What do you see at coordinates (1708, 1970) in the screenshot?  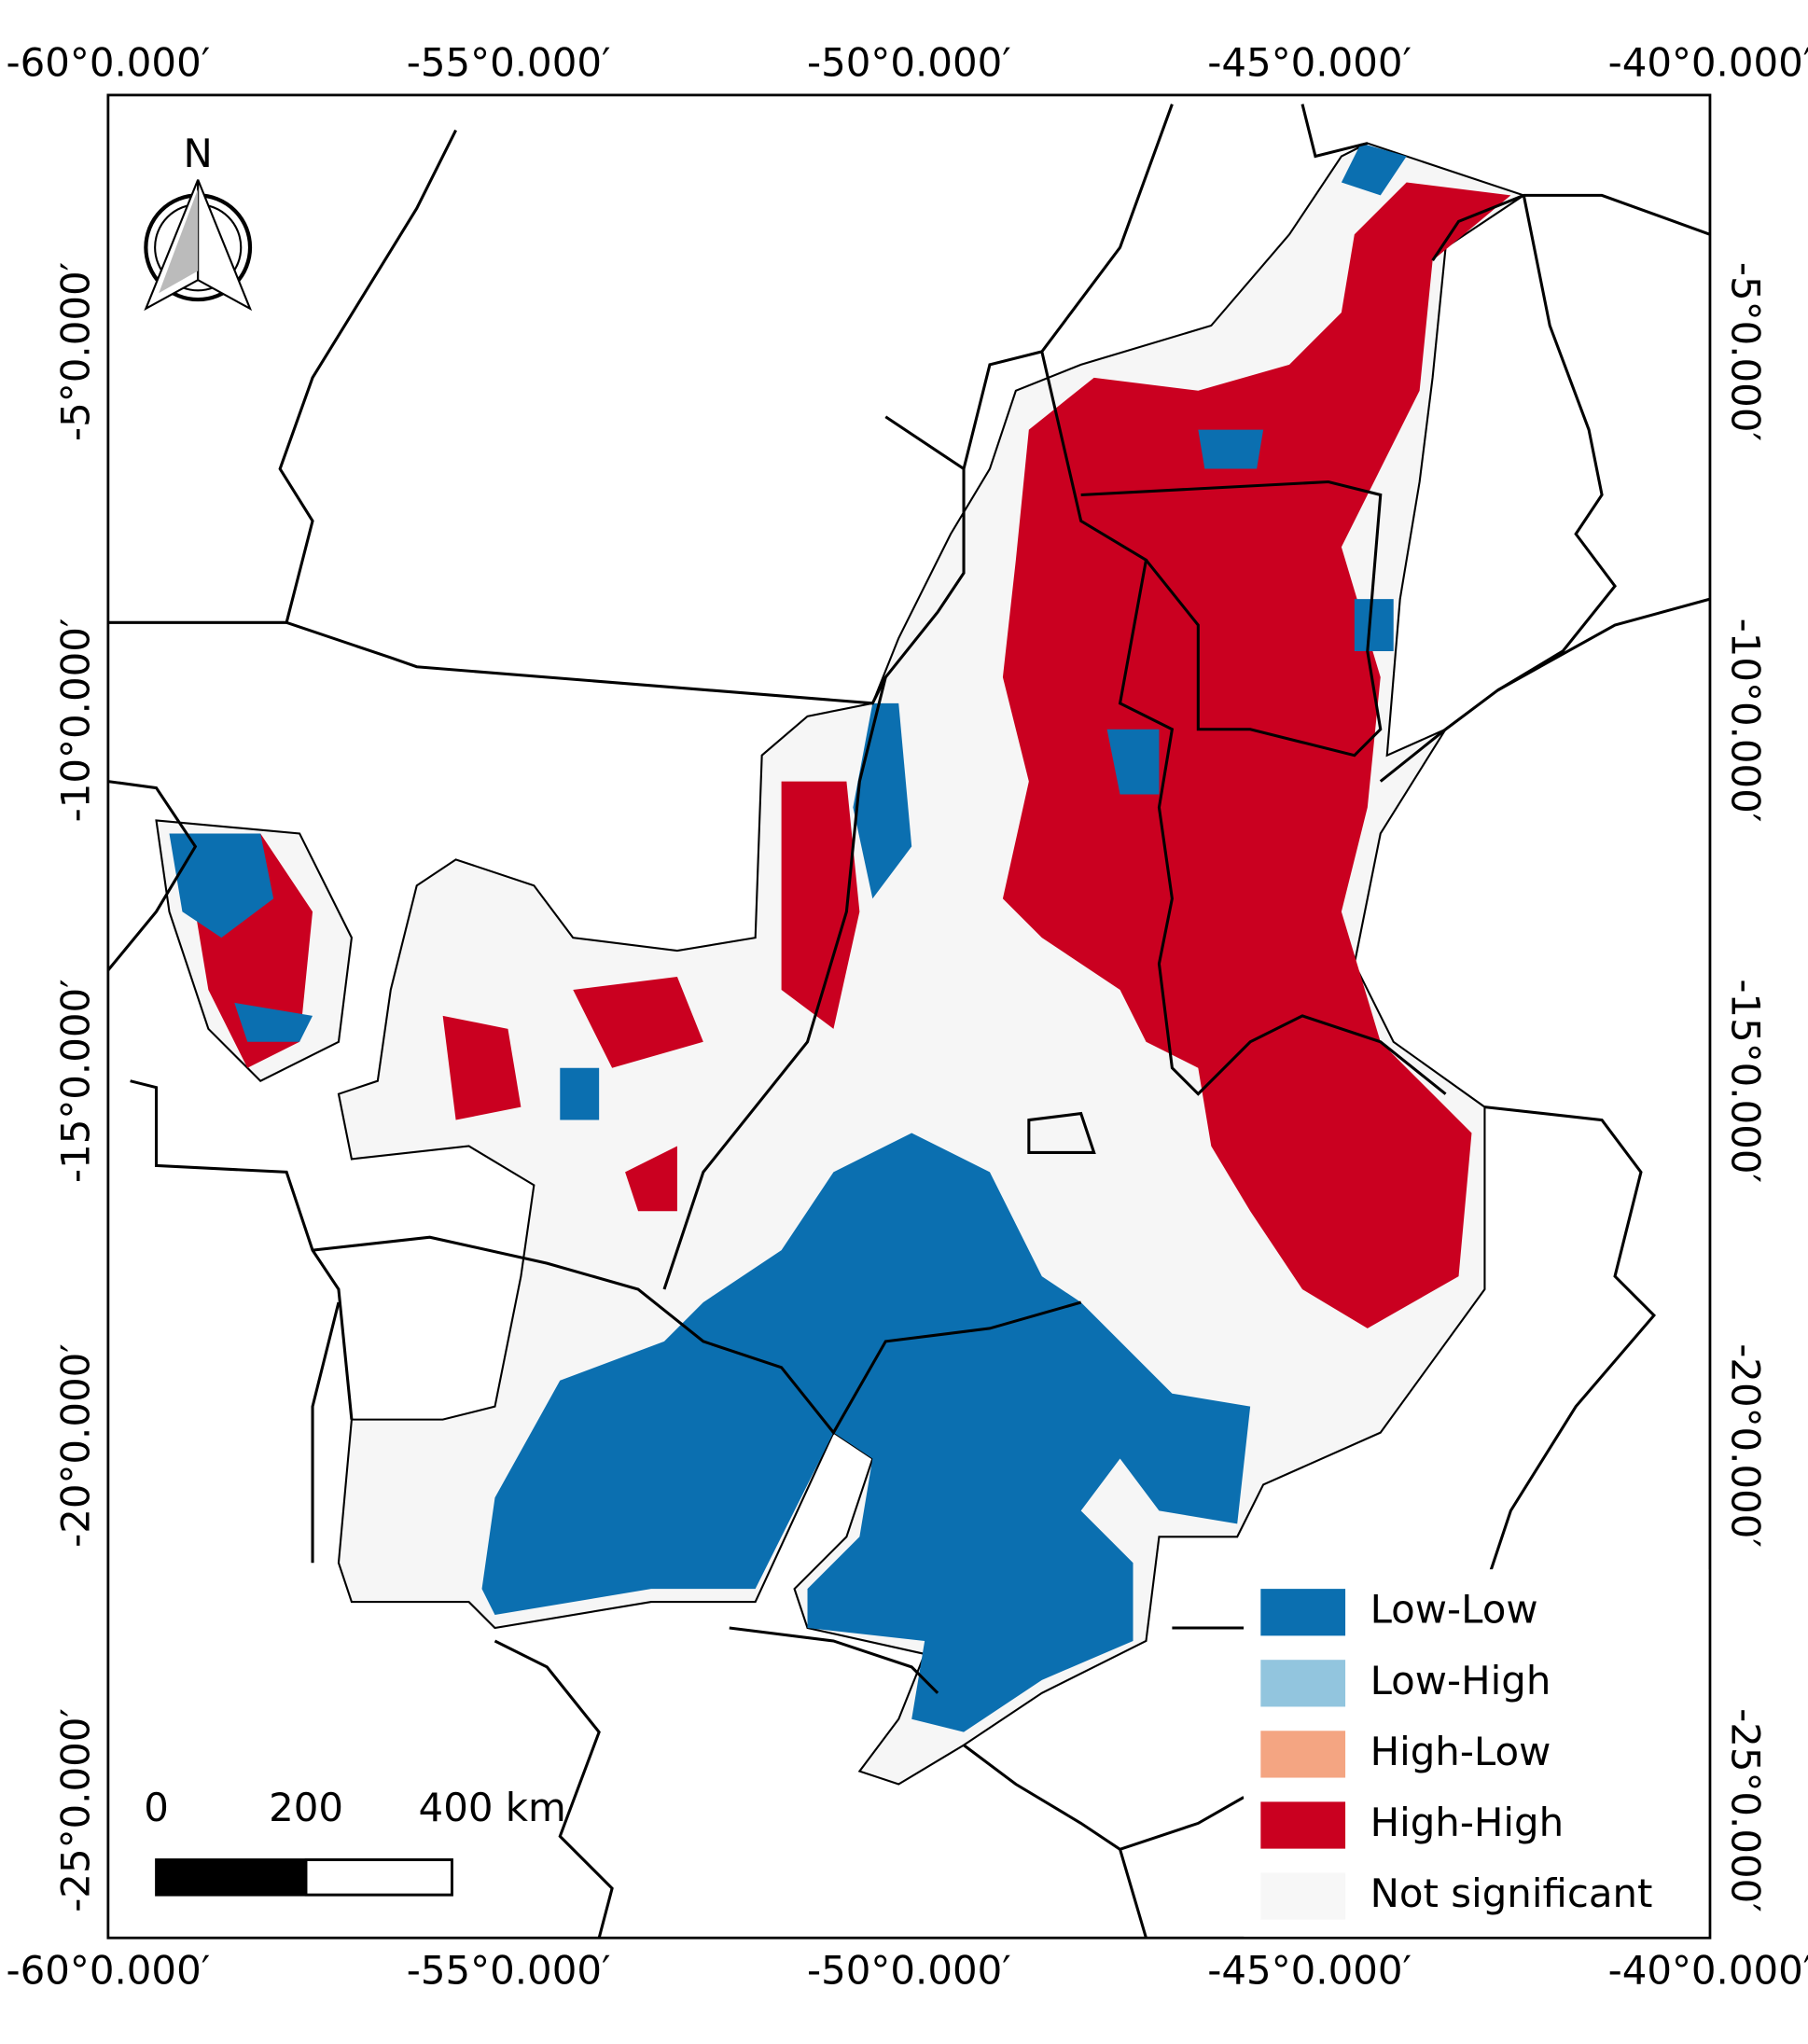 I see `bottom-axis-label: -40°0.000′` at bounding box center [1708, 1970].